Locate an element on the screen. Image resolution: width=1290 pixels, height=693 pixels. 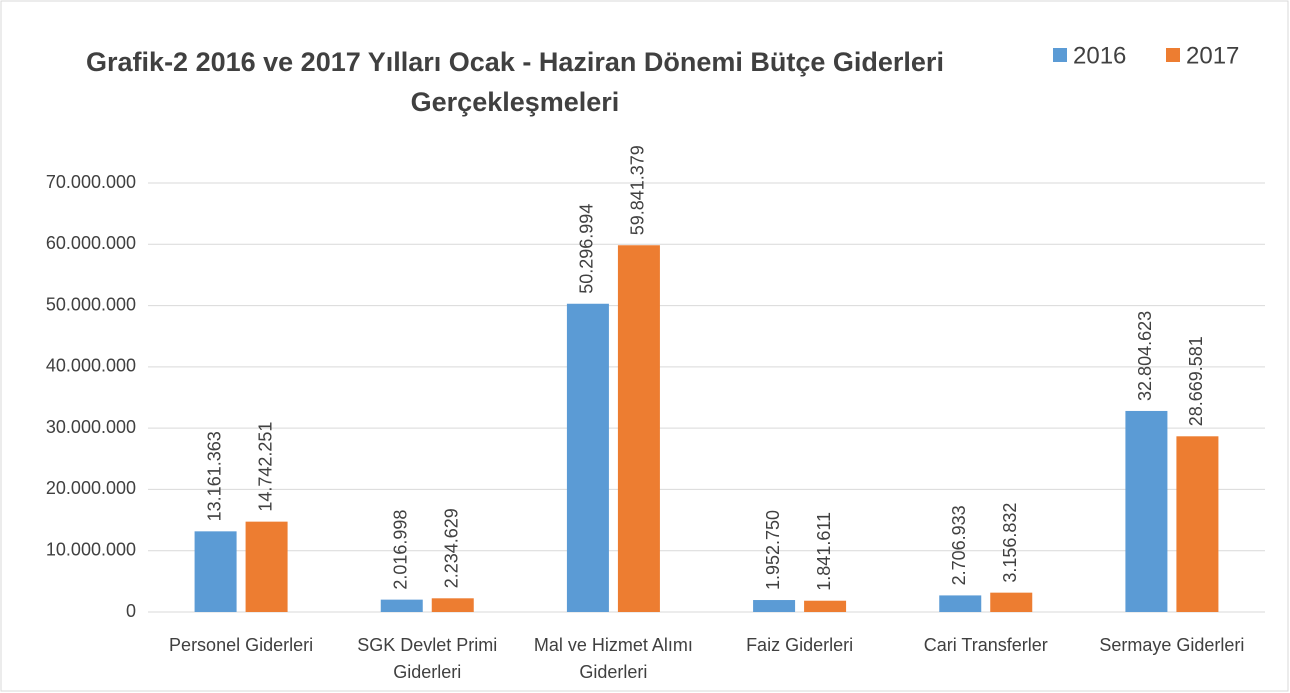
value-label: 1.952.750 is located at coordinates (773, 550).